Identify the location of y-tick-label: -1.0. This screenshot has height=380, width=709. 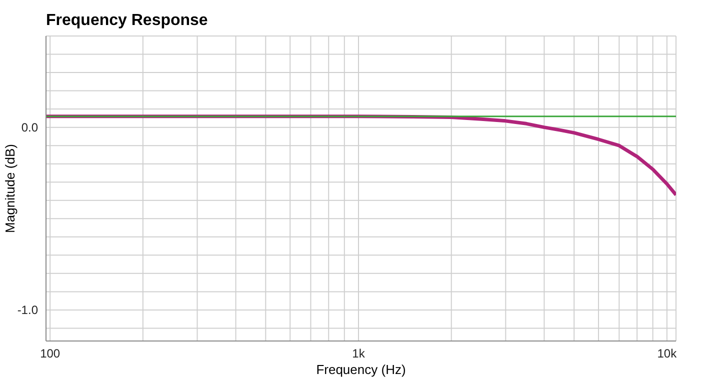
(27, 310).